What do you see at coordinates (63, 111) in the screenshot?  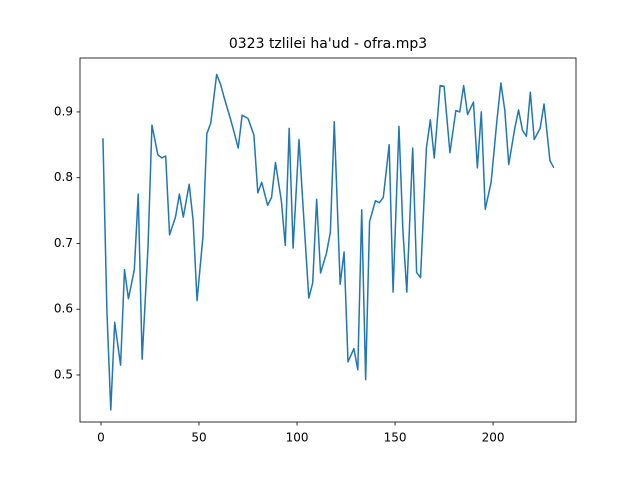 I see `y-tick-label: 0.9` at bounding box center [63, 111].